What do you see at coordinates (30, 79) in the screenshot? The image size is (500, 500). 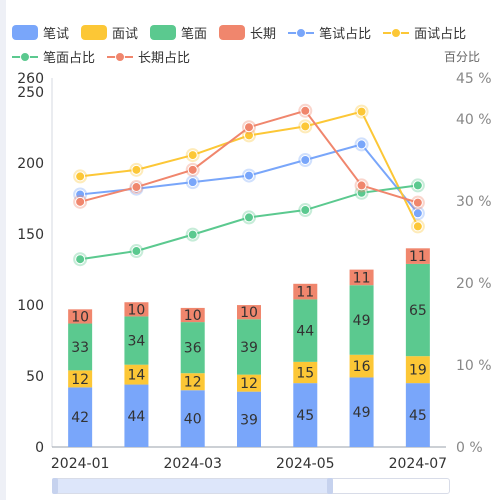 I see `y-left-tick-label: 260` at bounding box center [30, 79].